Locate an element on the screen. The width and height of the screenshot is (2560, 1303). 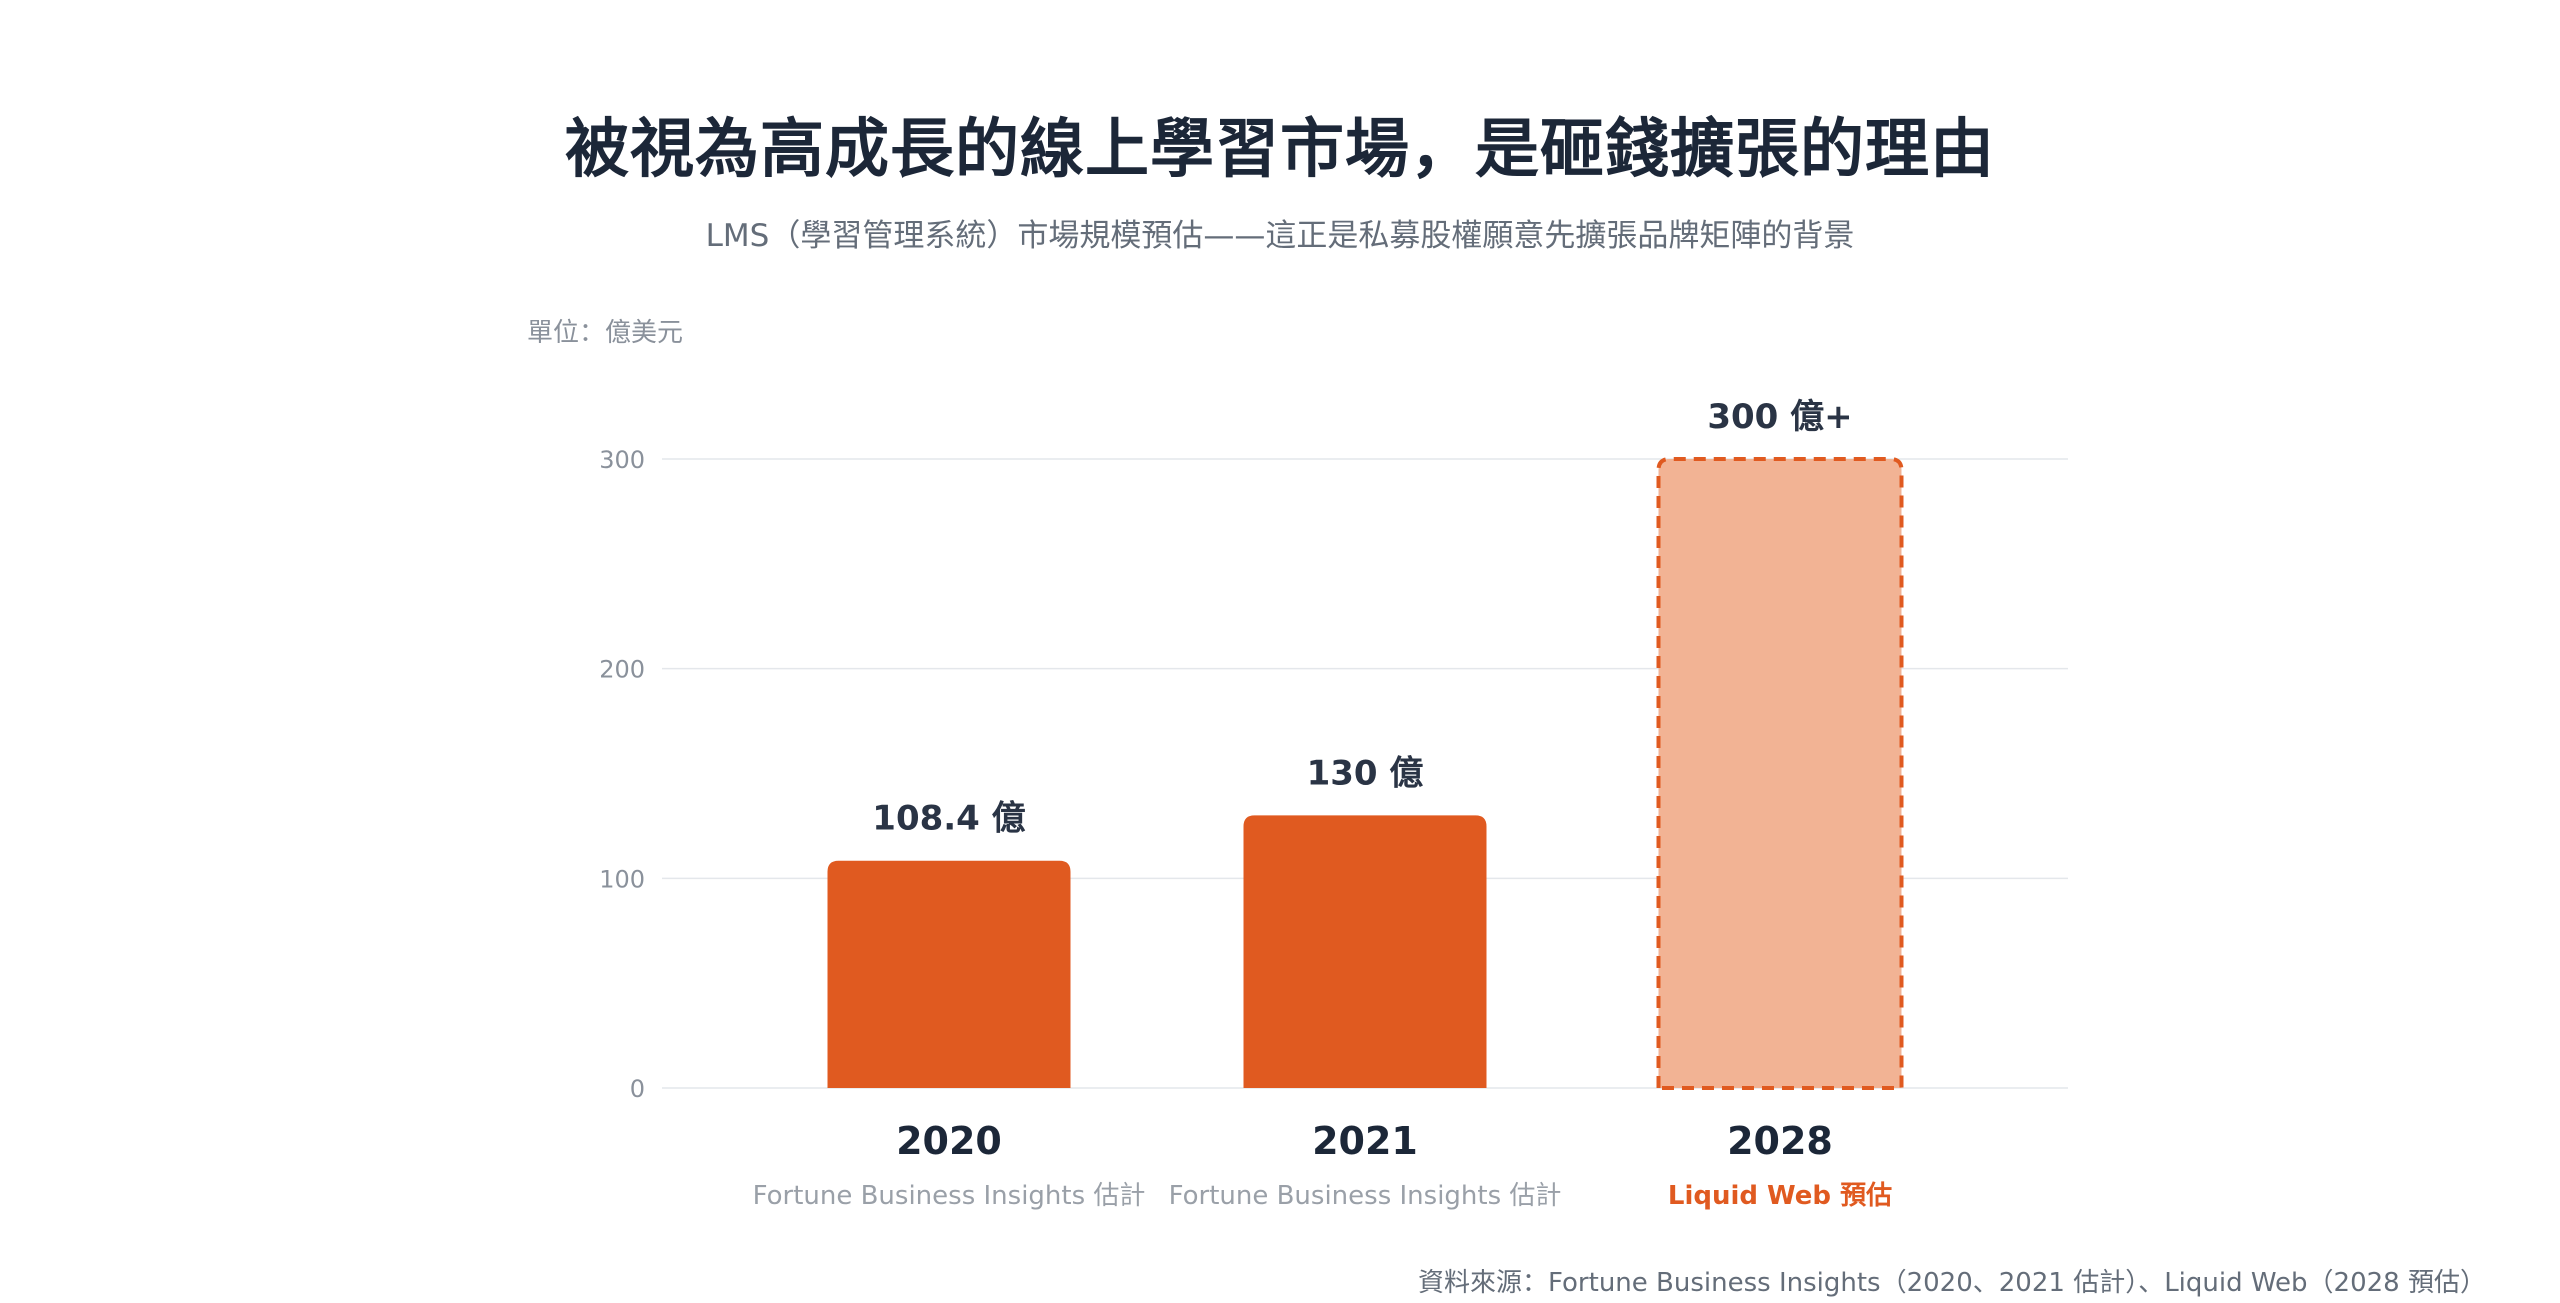
y-tick-label: 300 is located at coordinates (622, 460).